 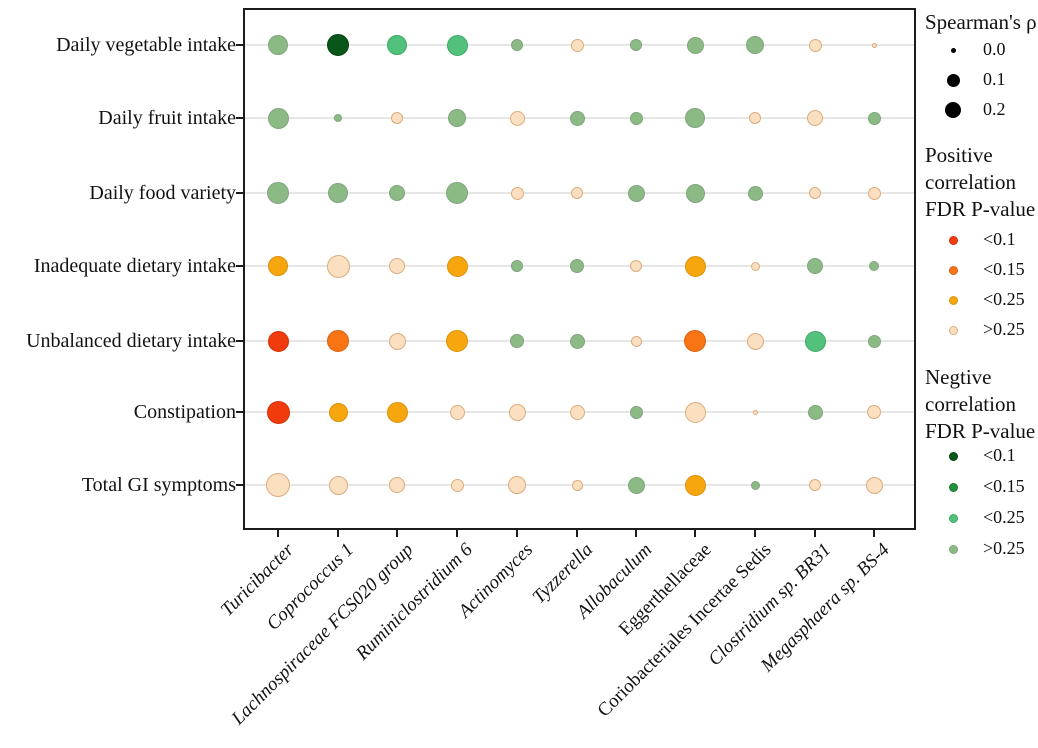 I want to click on negative-legend-title: Negtive correlation FDR P-value, so click(x=980, y=404).